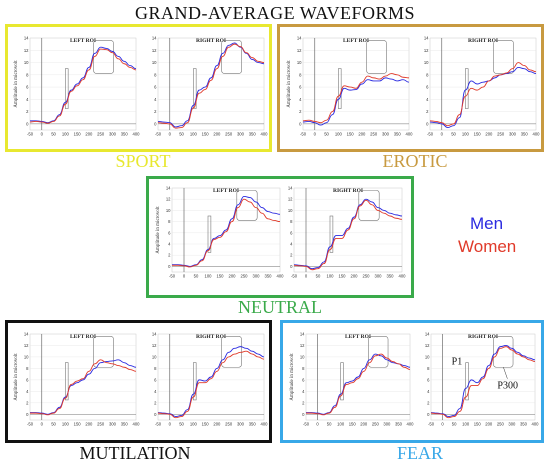 This screenshot has height=468, width=550. I want to click on legend-women: Women, so click(487, 246).